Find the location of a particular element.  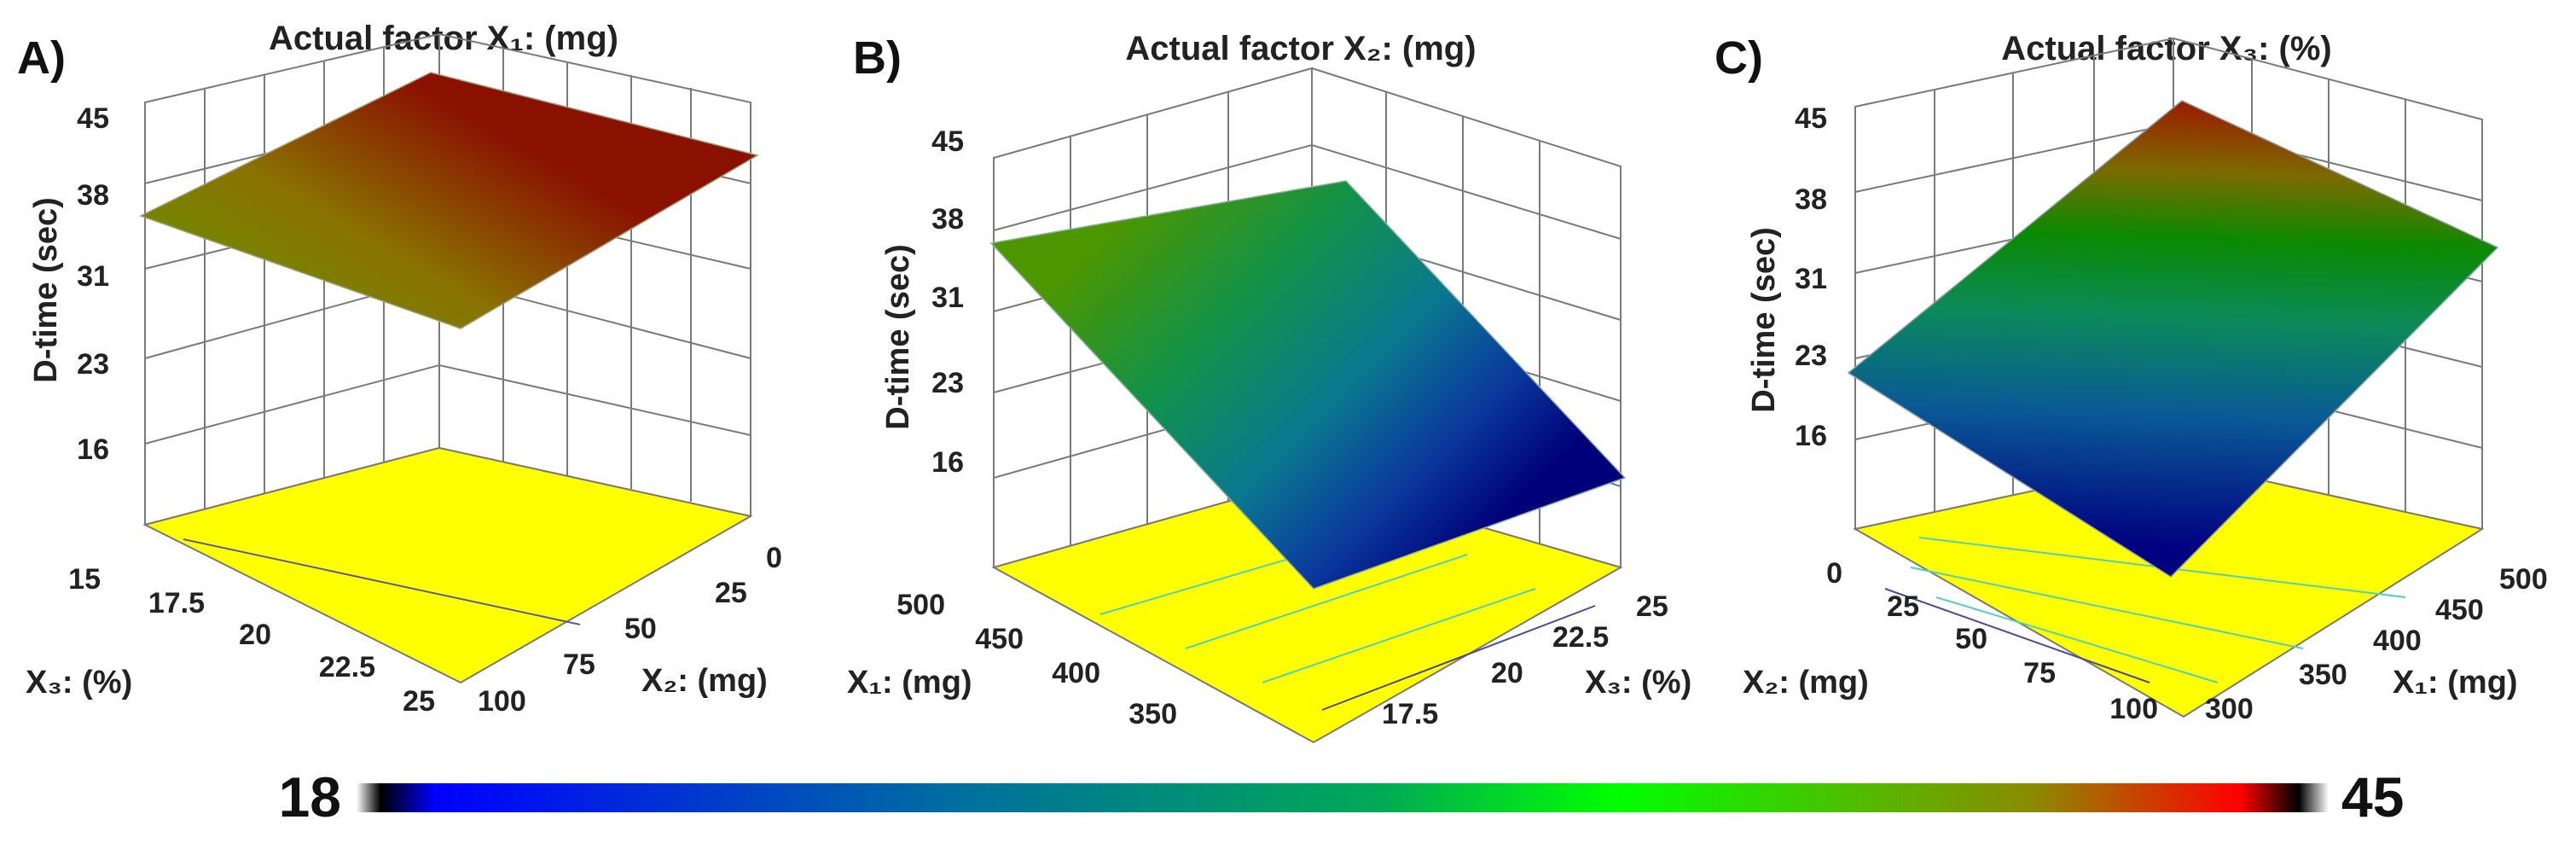

panel-b-contour-lines-dark is located at coordinates (1458, 658).